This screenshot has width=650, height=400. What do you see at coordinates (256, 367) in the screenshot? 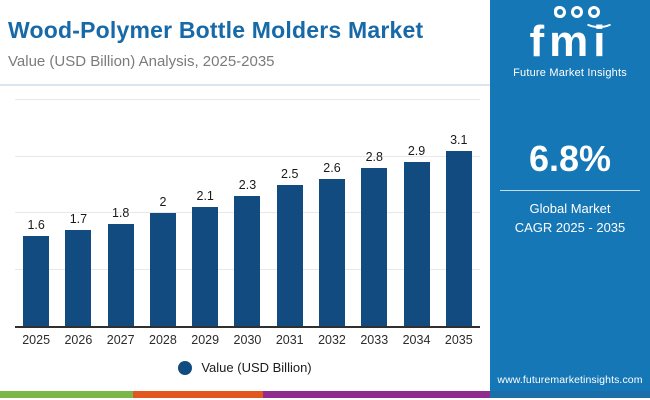
I see `legend-label: Value (USD Billion)` at bounding box center [256, 367].